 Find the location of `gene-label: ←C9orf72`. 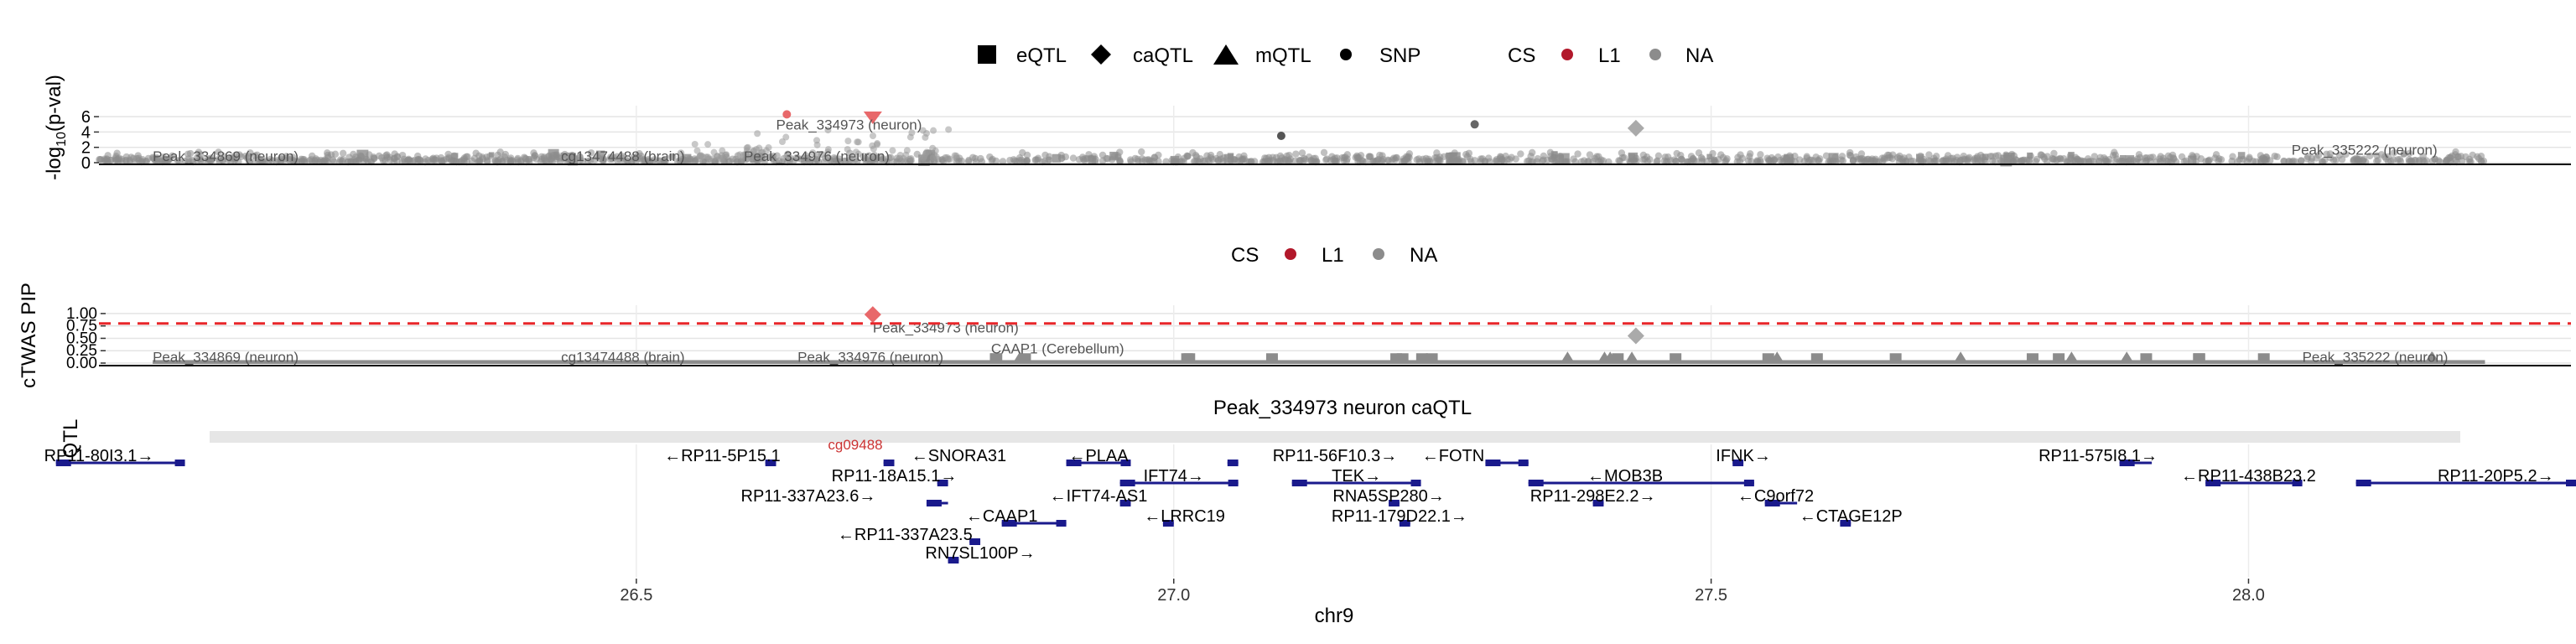

gene-label: ←C9orf72 is located at coordinates (1775, 496).